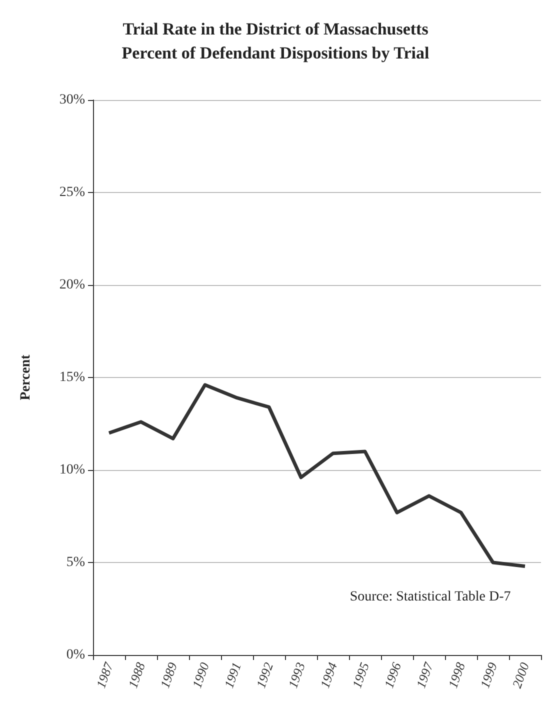 The height and width of the screenshot is (713, 551). Describe the element at coordinates (296, 675) in the screenshot. I see `x-tick-label: 1993` at that location.